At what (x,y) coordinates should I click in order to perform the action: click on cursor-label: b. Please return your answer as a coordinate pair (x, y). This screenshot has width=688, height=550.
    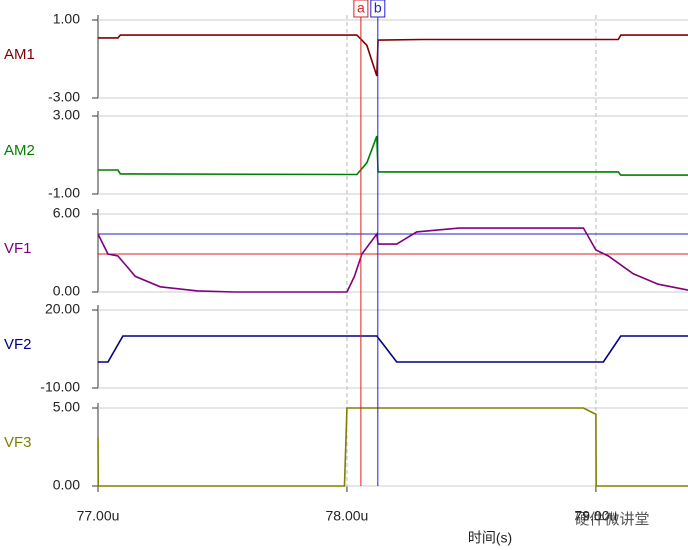
    Looking at the image, I should click on (378, 8).